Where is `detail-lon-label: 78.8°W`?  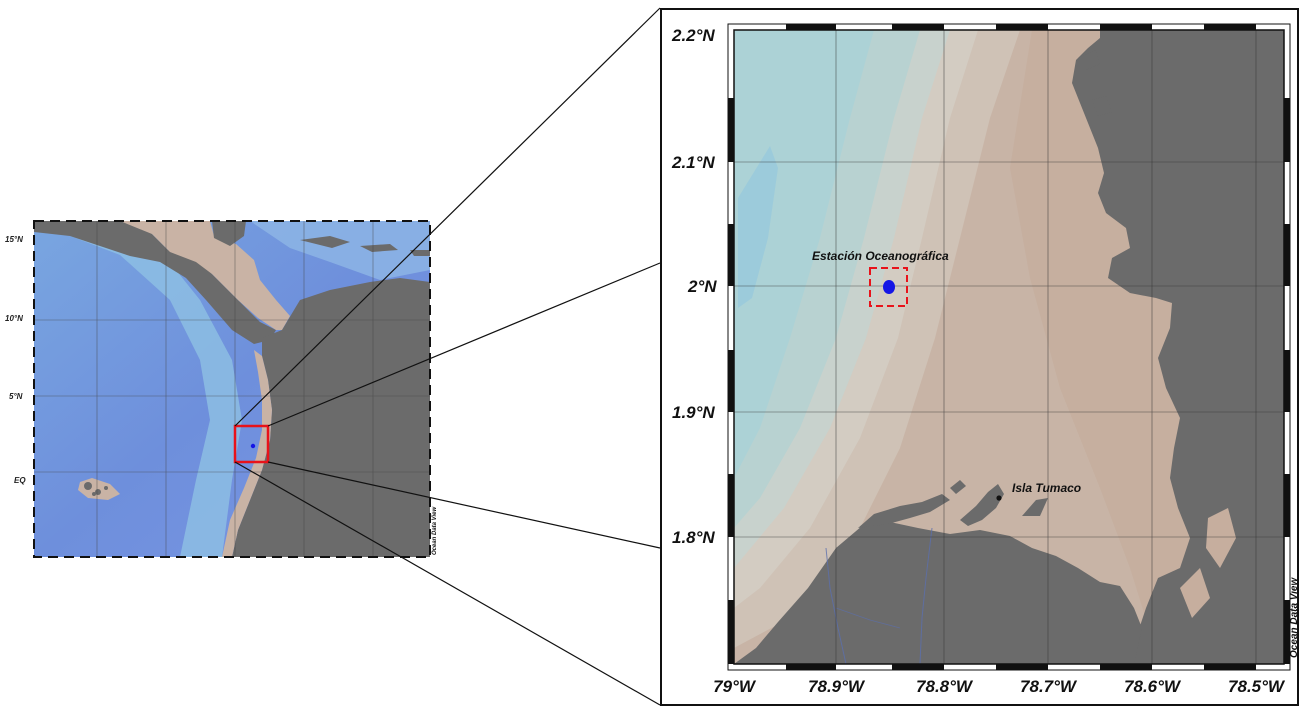 detail-lon-label: 78.8°W is located at coordinates (945, 686).